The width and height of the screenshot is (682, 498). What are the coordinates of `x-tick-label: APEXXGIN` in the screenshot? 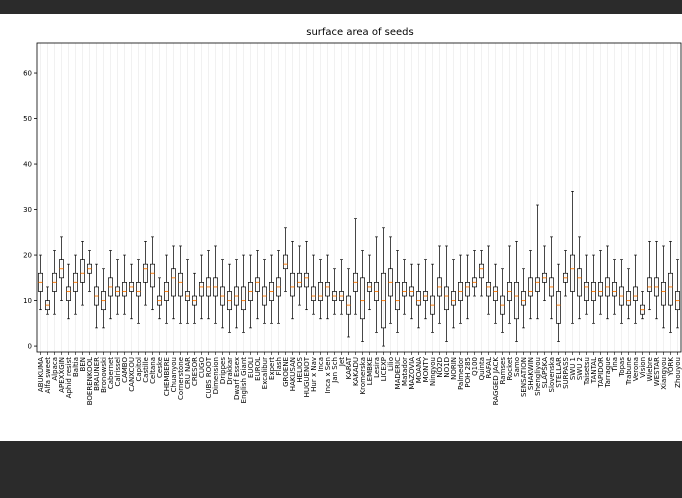 It's located at (62, 375).